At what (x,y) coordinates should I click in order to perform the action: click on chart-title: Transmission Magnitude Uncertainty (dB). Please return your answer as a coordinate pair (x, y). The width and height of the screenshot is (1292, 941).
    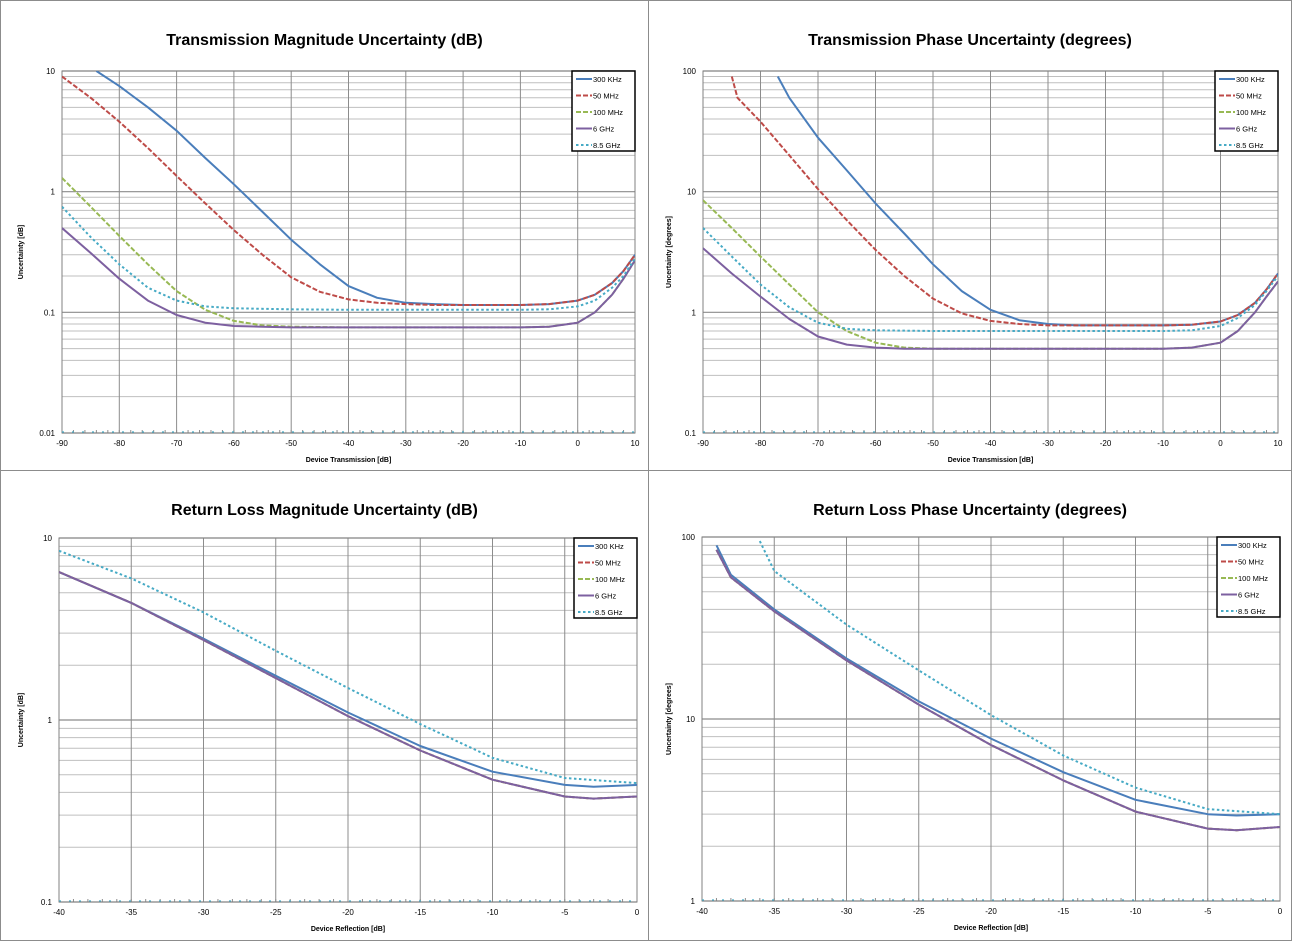
    Looking at the image, I should click on (324, 40).